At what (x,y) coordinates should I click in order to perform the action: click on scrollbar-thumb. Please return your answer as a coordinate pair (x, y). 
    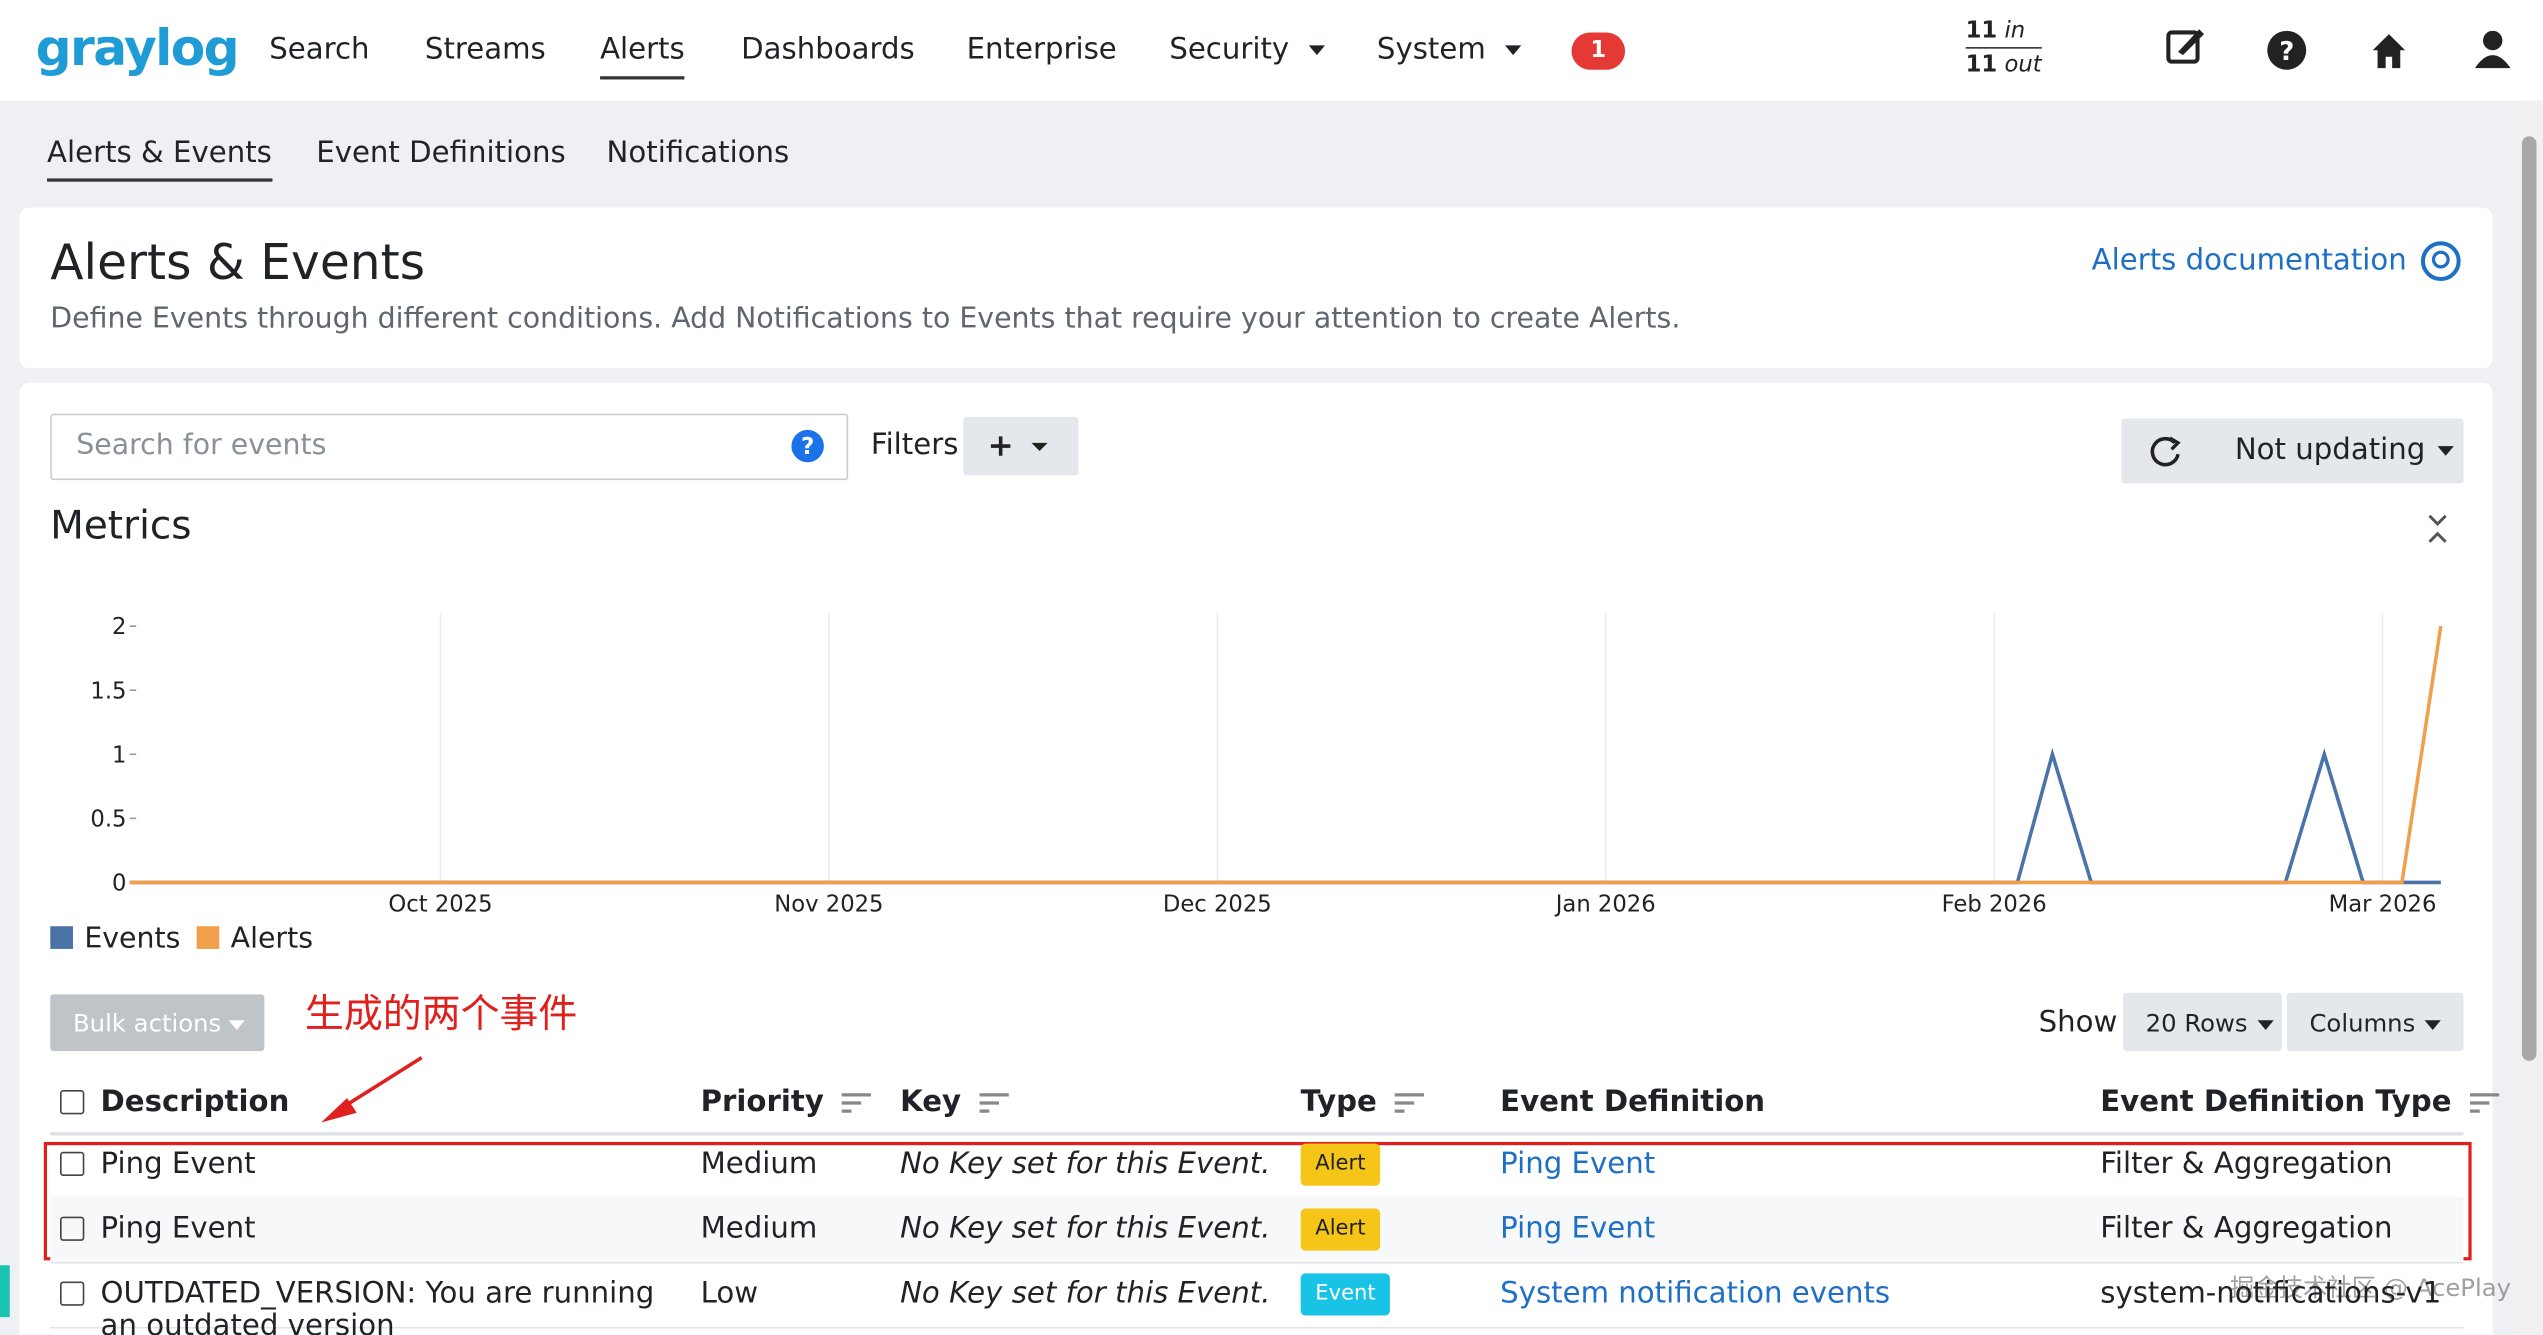
    Looking at the image, I should click on (2529, 598).